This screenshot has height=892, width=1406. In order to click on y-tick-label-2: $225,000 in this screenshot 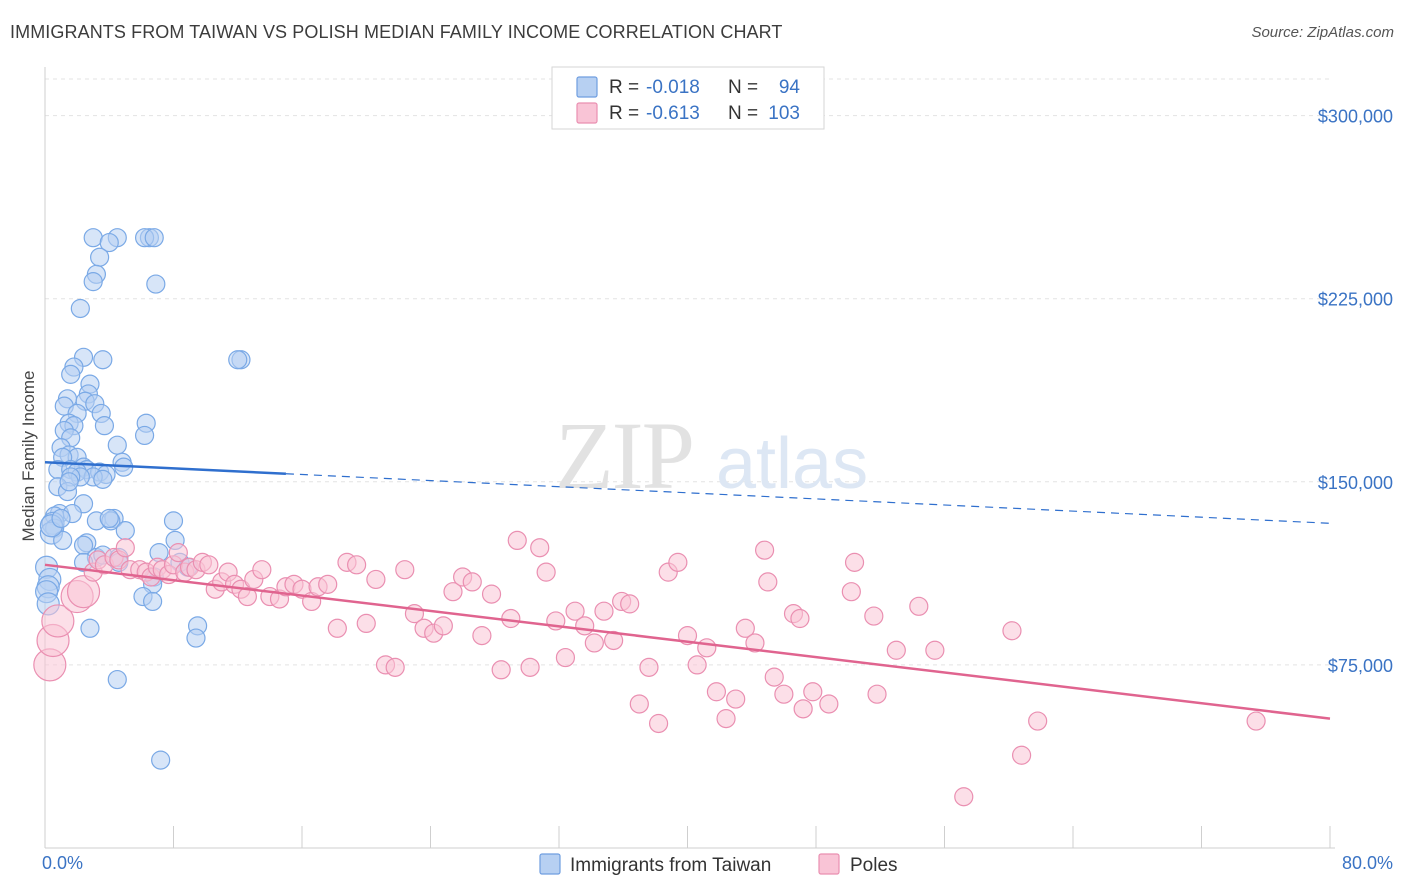, I will do `click(1355, 300)`.